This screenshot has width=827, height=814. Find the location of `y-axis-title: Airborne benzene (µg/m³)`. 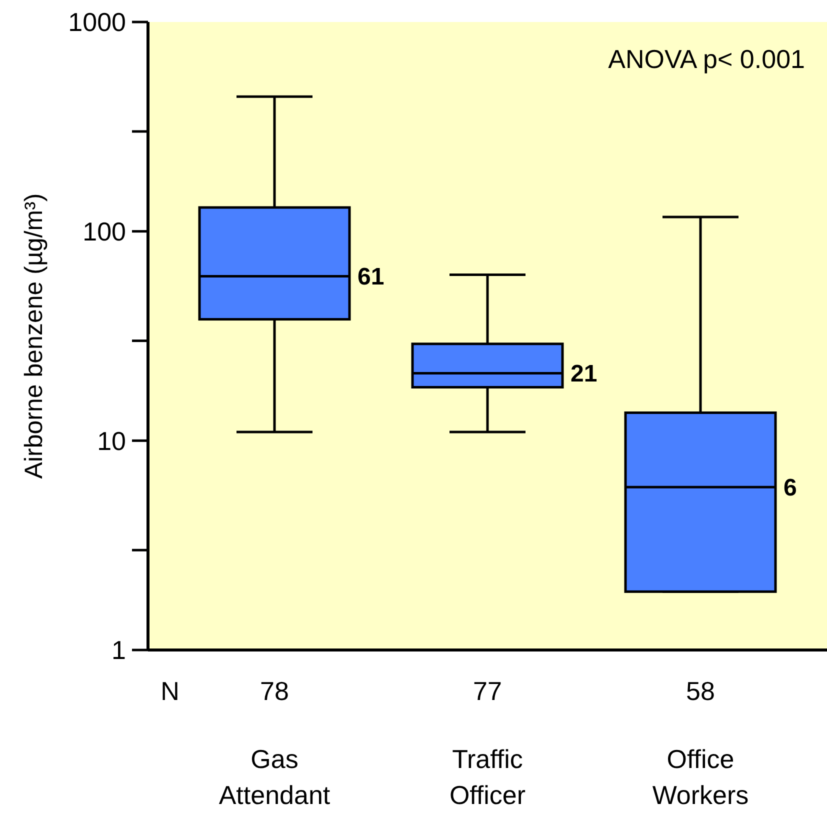

y-axis-title: Airborne benzene (µg/m³) is located at coordinates (34, 336).